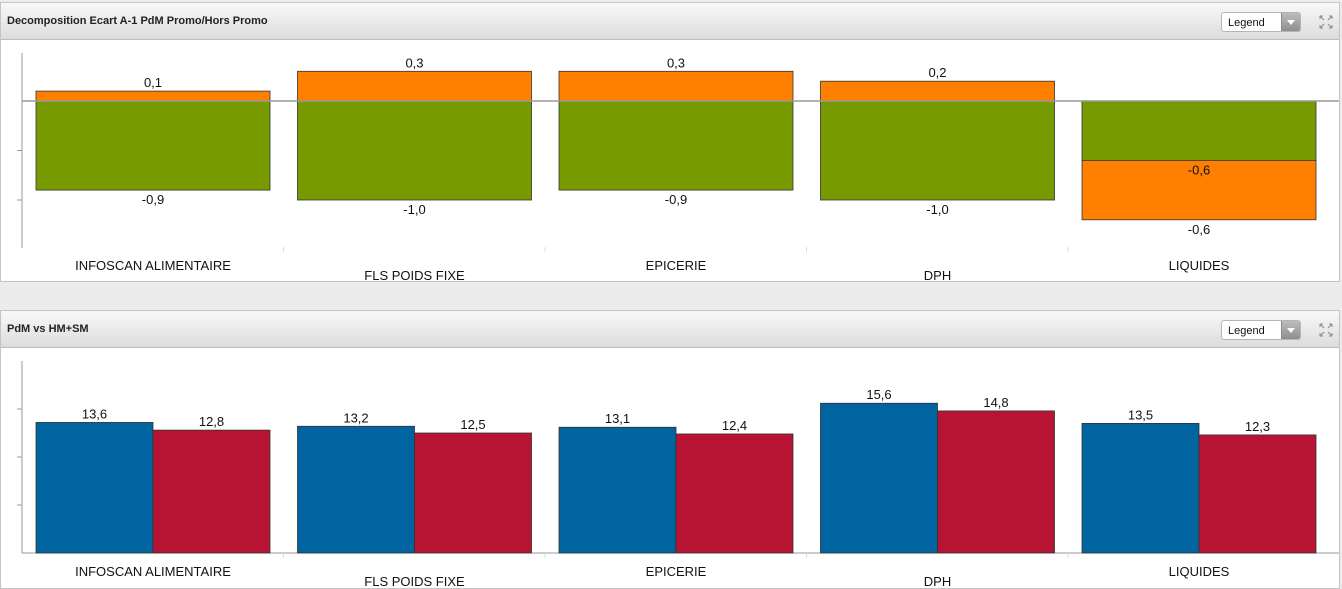  Describe the element at coordinates (153, 82) in the screenshot. I see `data-label: 0,1` at that location.